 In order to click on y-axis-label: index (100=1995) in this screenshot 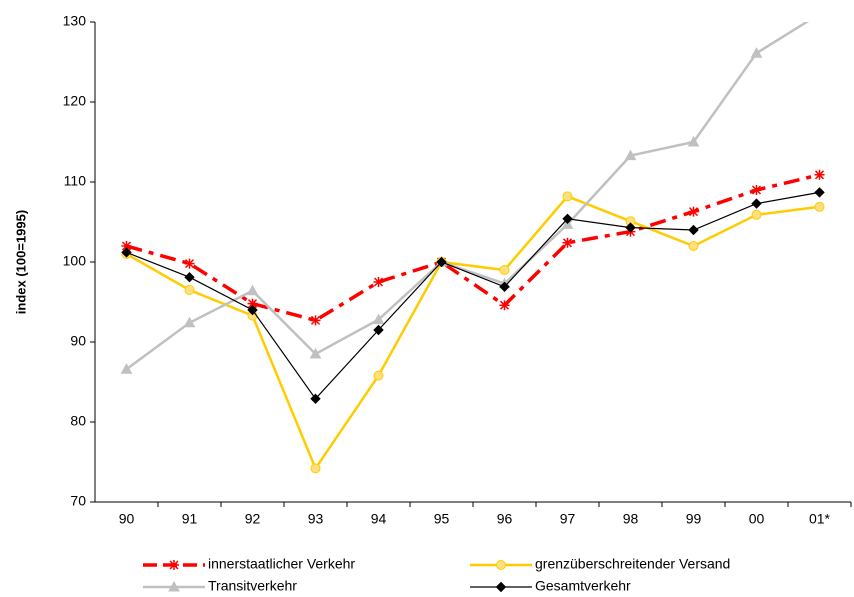, I will do `click(20, 262)`.